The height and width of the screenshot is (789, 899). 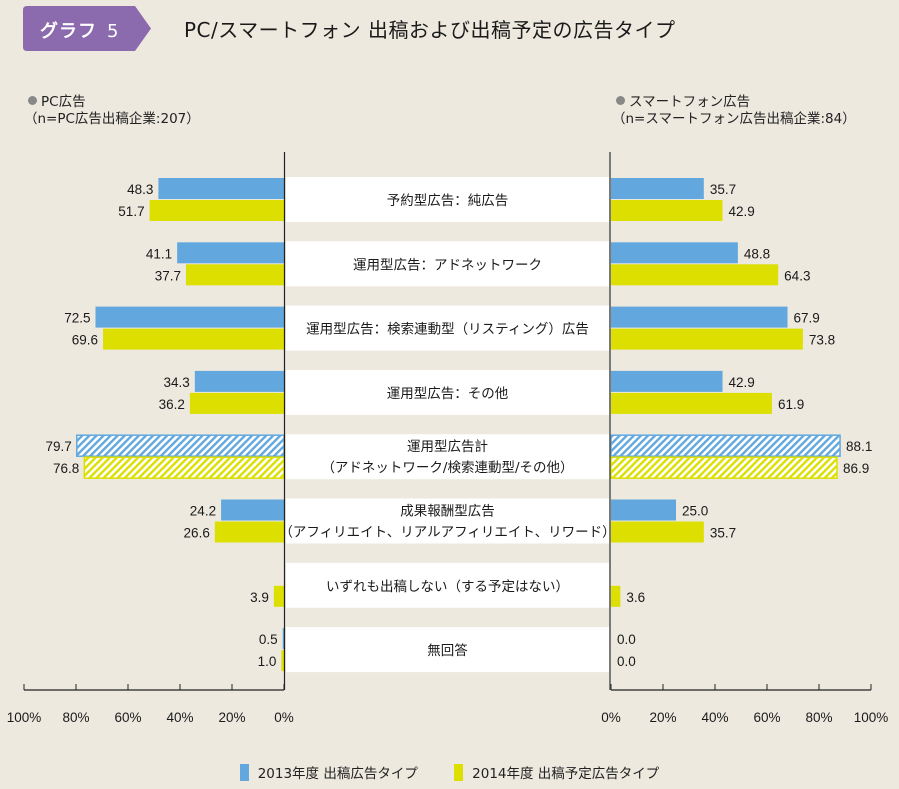 What do you see at coordinates (447, 533) in the screenshot?
I see `category-label: （アフィリエイト、リアルアフィリエイト、リワード）` at bounding box center [447, 533].